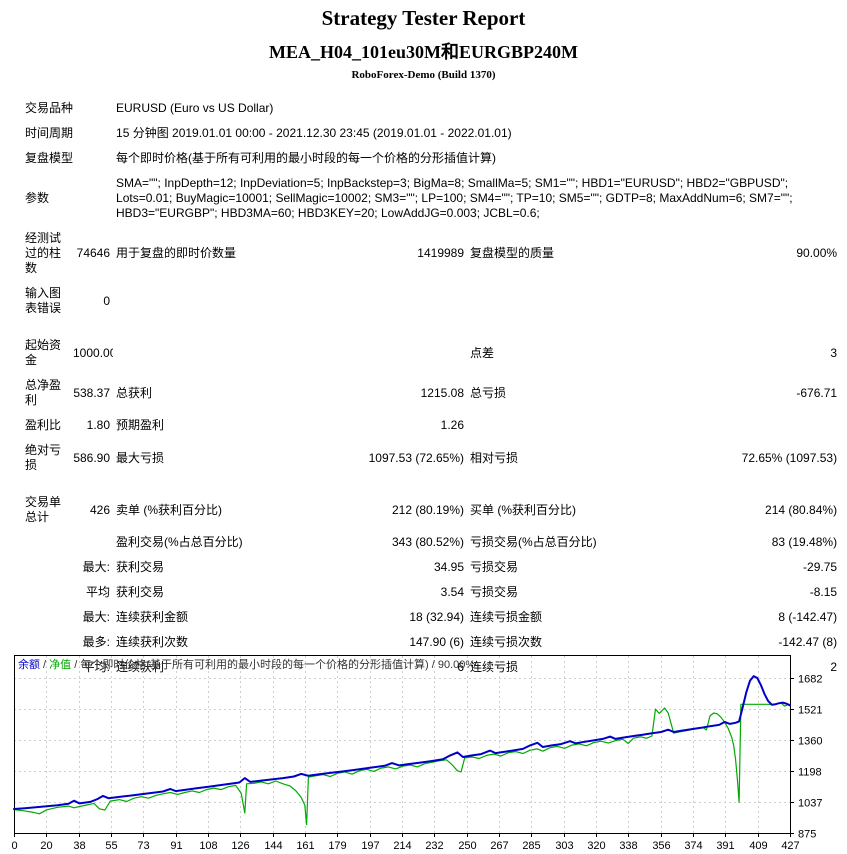  Describe the element at coordinates (143, 846) in the screenshot. I see `x-axis-label: 73` at that location.